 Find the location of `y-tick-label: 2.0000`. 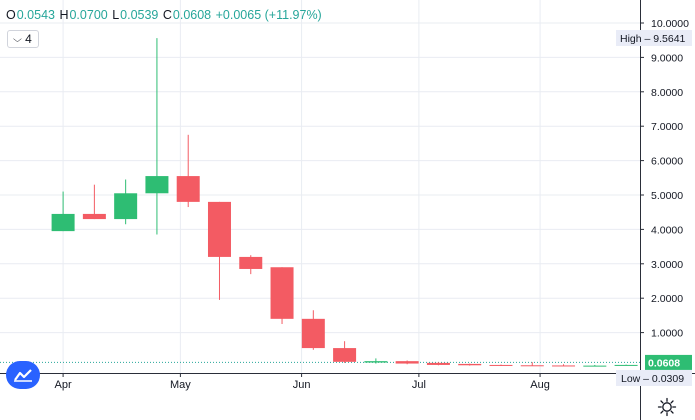

y-tick-label: 2.0000 is located at coordinates (667, 299).